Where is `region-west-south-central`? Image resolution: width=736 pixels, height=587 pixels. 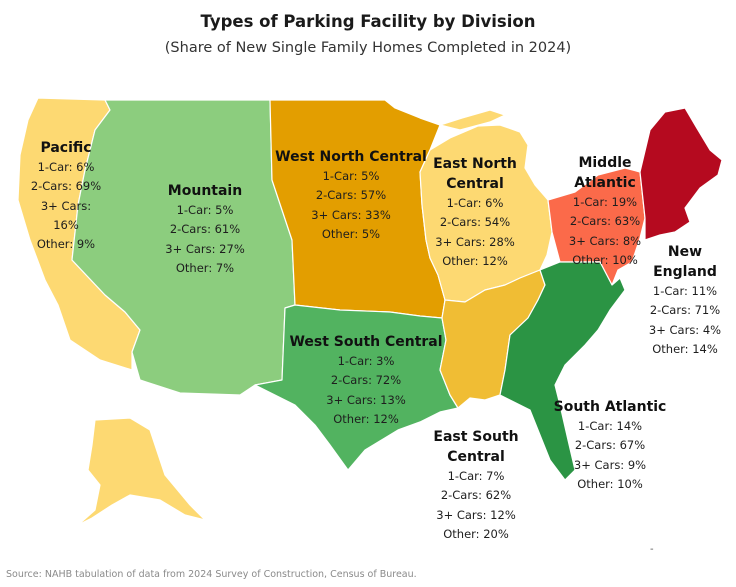
region-west-south-central is located at coordinates (356, 387).